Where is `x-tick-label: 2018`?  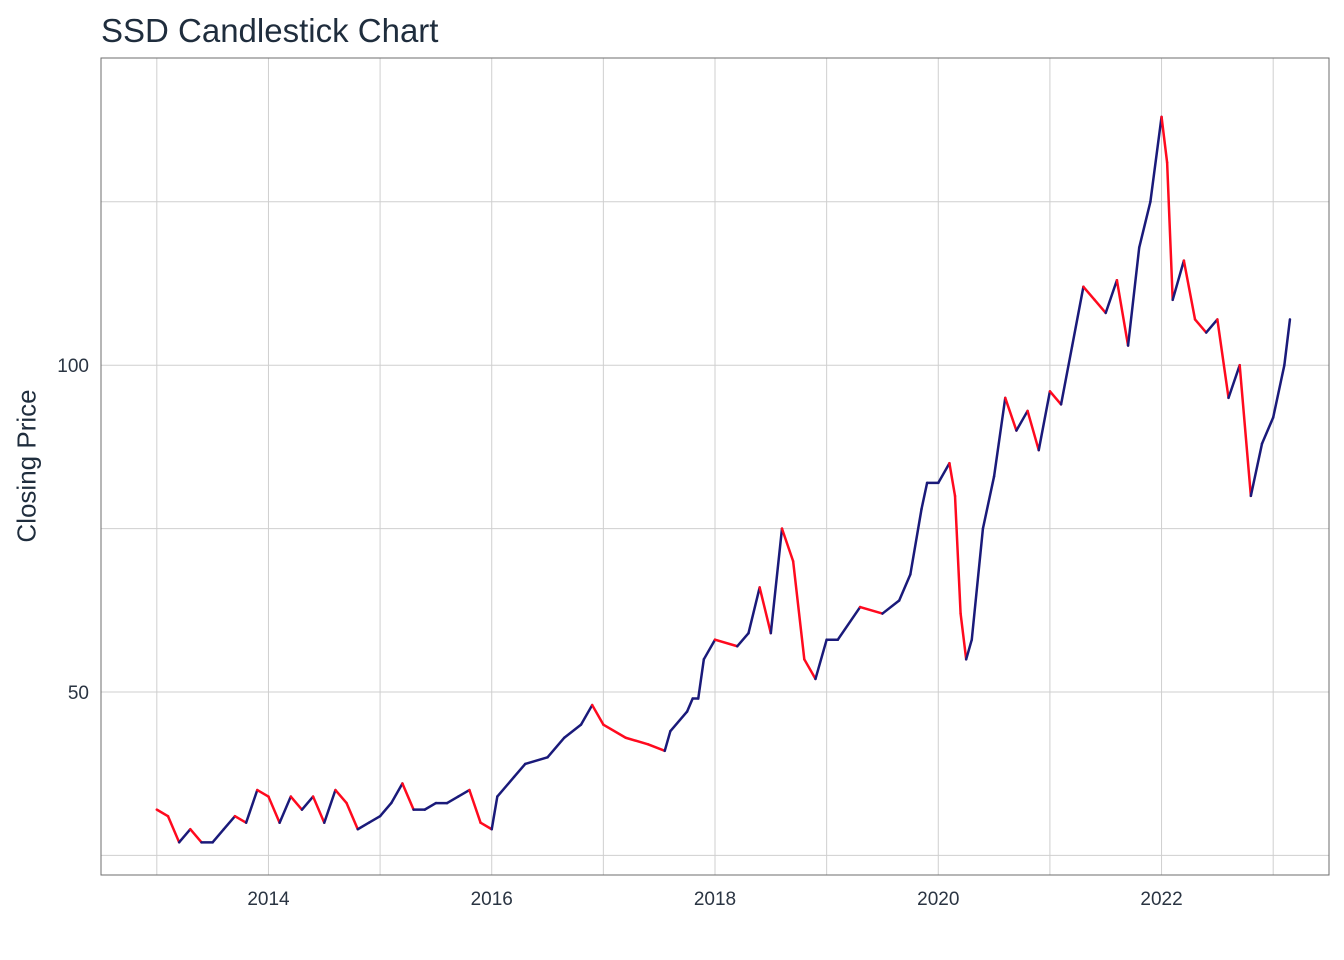
x-tick-label: 2018 is located at coordinates (715, 899).